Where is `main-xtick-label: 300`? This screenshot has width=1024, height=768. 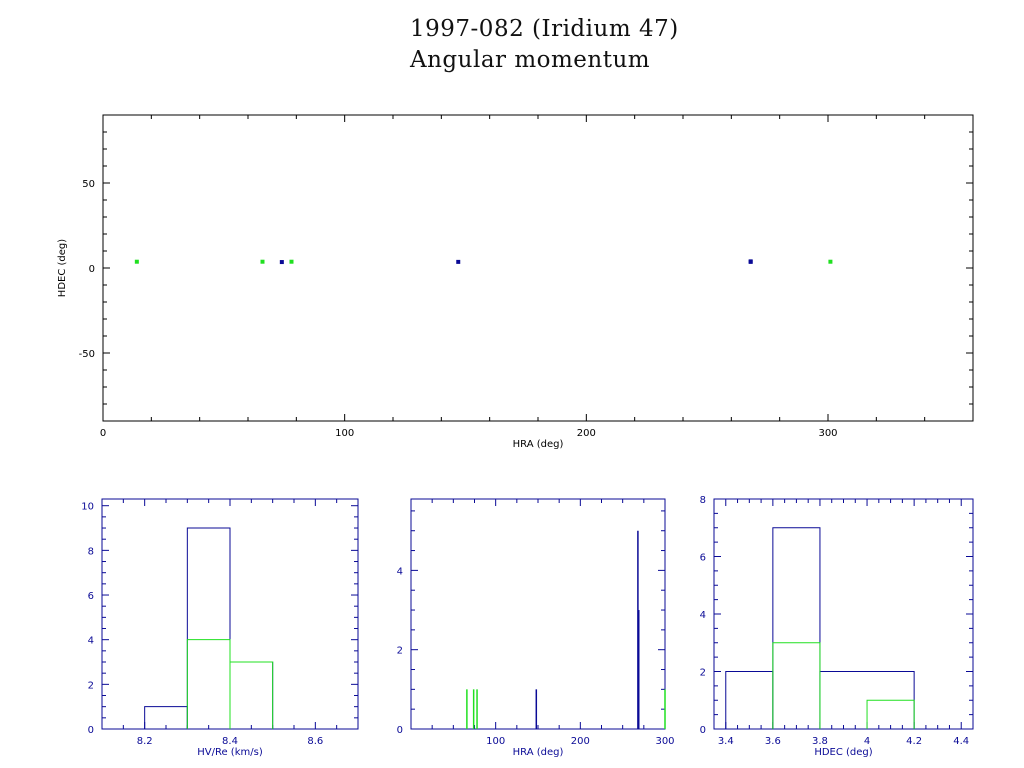 main-xtick-label: 300 is located at coordinates (827, 433).